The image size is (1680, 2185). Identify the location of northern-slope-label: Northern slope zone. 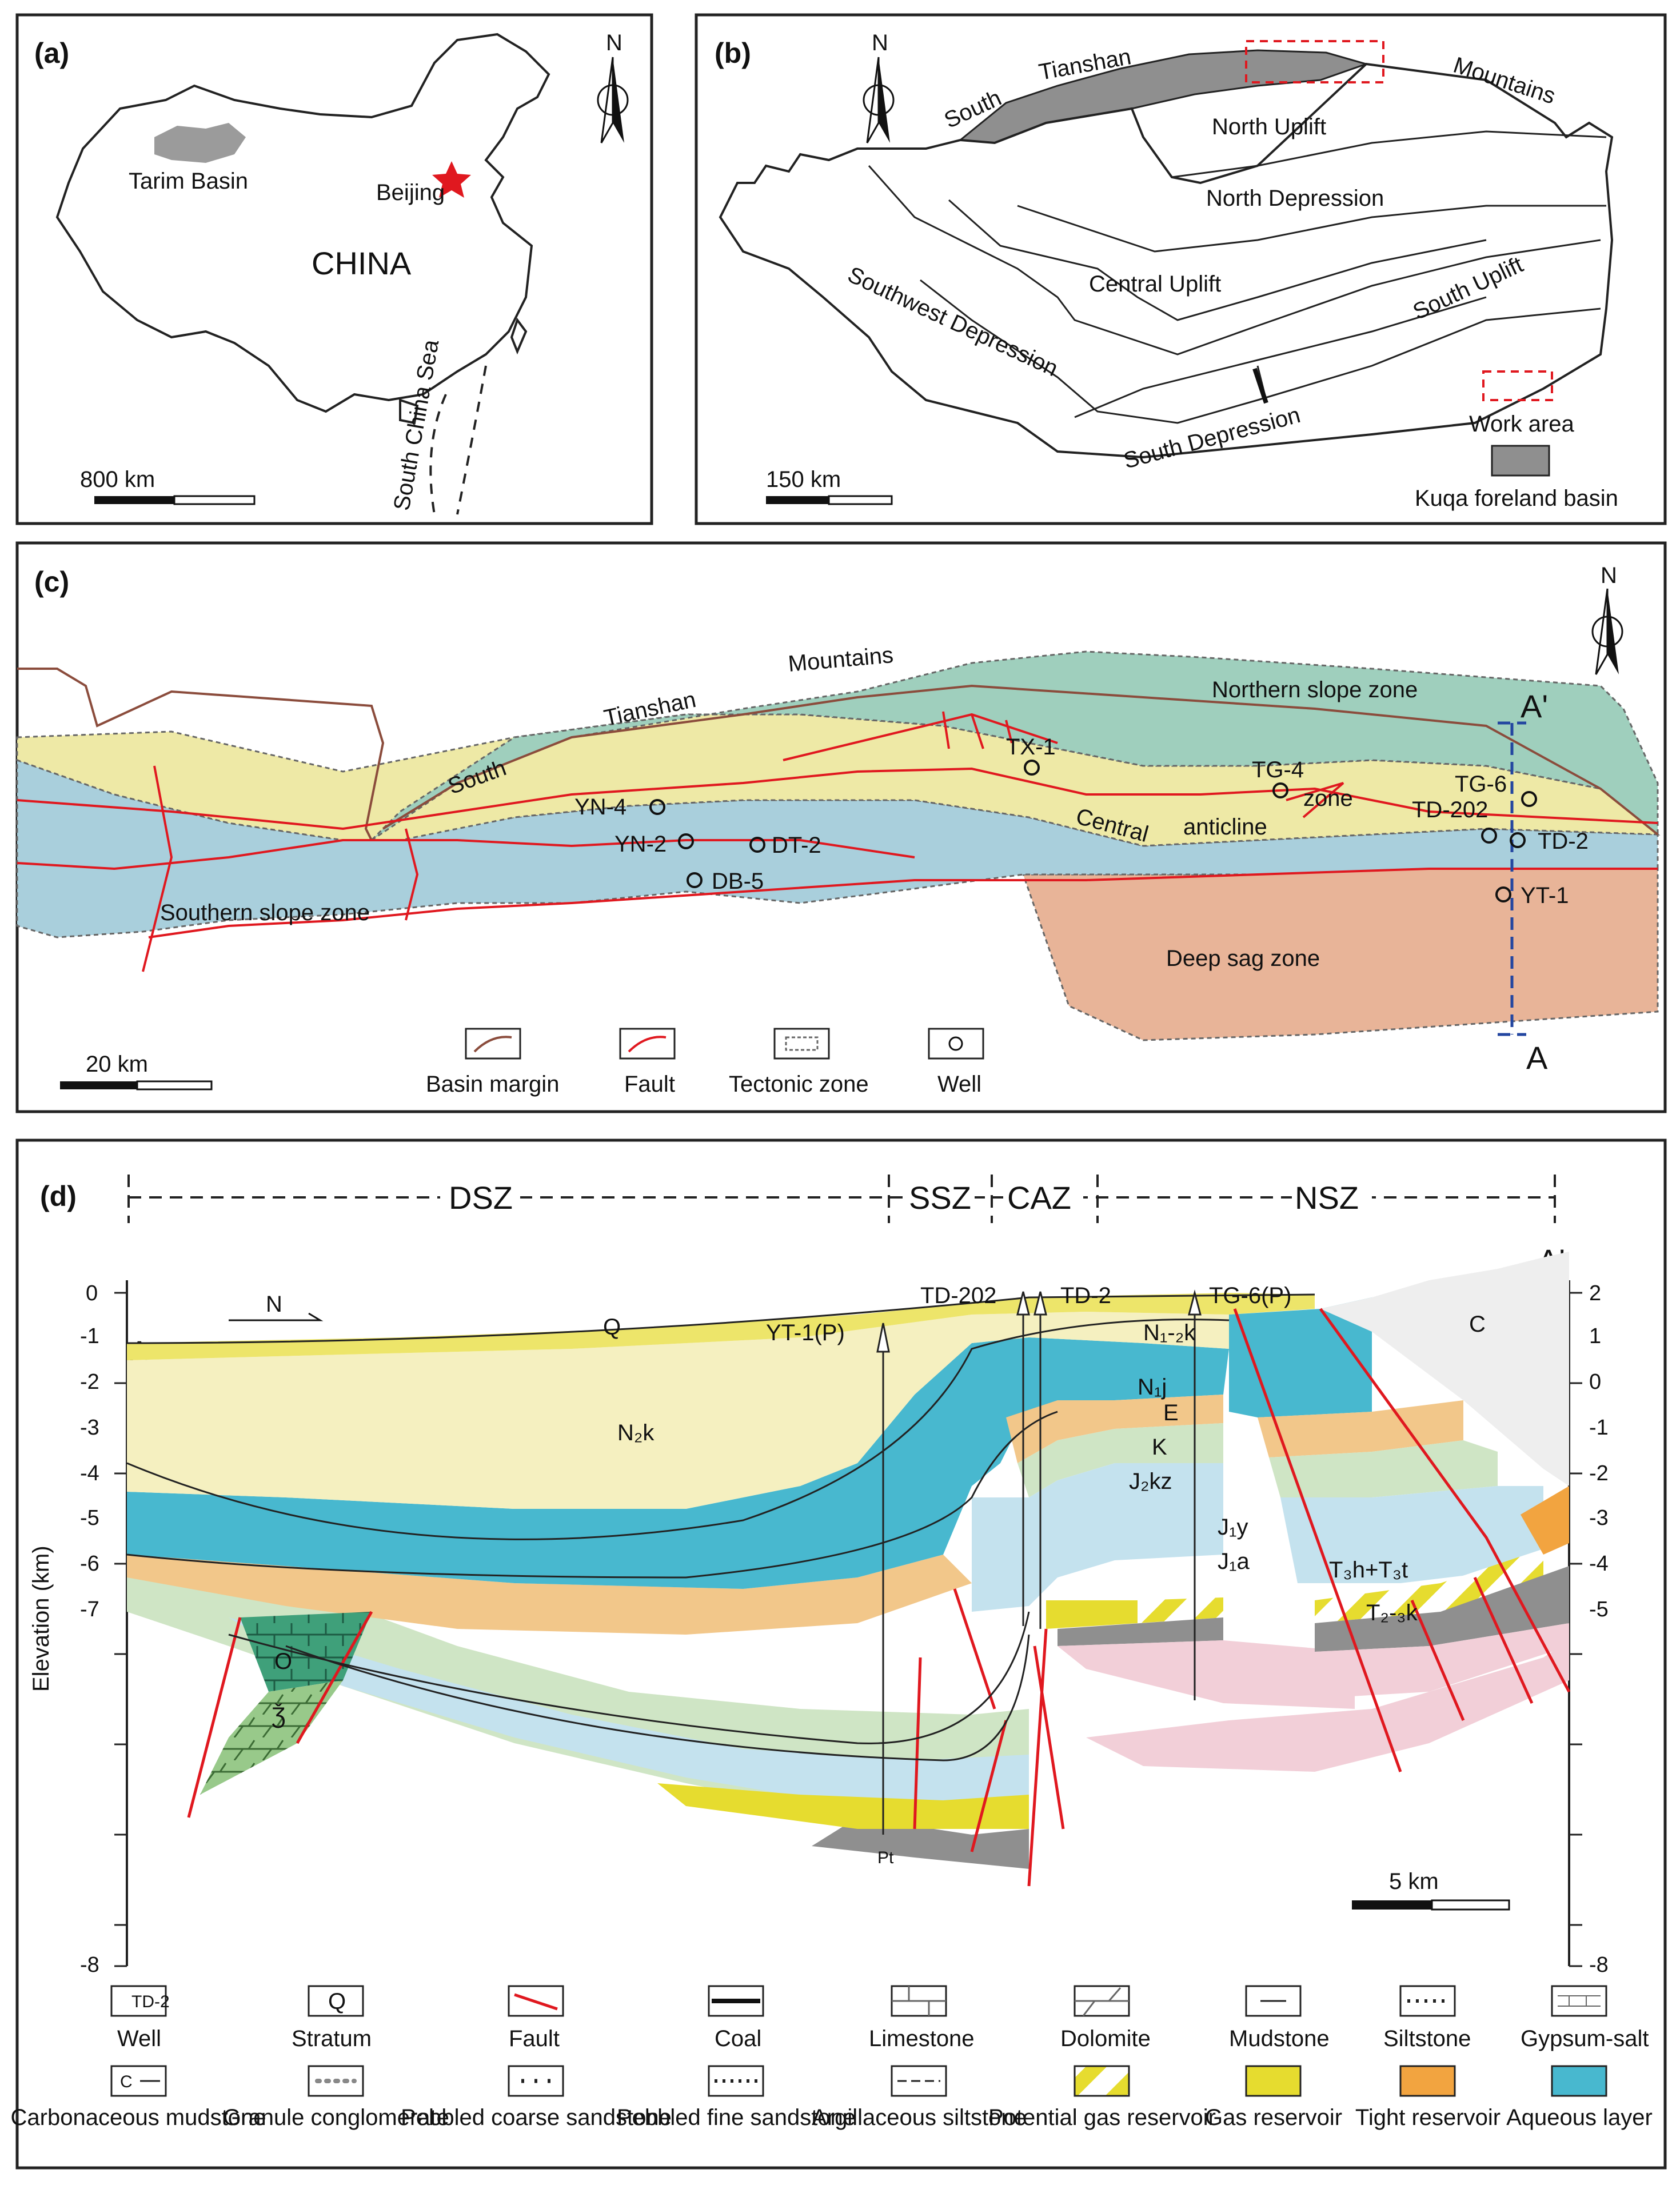
(1315, 689).